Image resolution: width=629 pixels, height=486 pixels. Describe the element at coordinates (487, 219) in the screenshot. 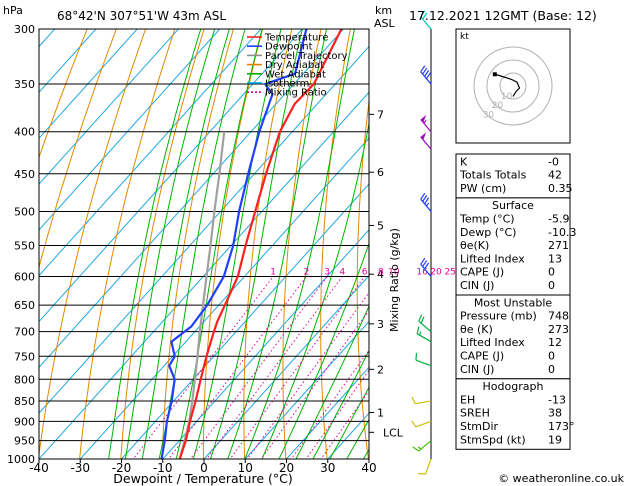

I see `surface-indices-row-label: Temp (°C)` at that location.